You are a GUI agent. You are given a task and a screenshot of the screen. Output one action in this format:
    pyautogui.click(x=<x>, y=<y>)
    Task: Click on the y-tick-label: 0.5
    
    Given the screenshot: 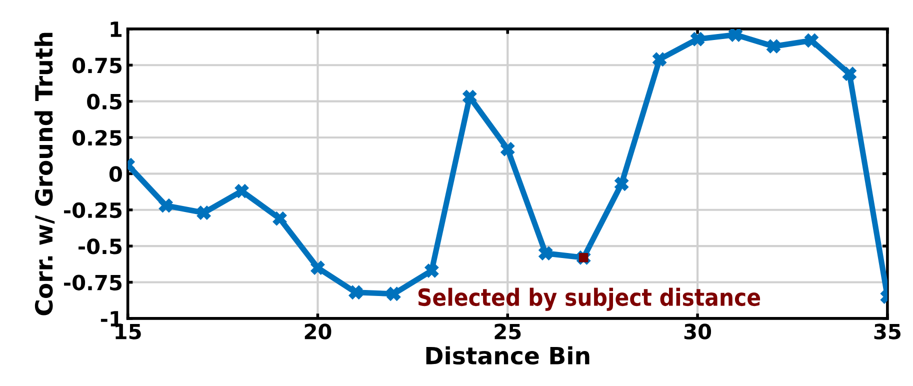 What is the action you would take?
    pyautogui.click(x=104, y=102)
    